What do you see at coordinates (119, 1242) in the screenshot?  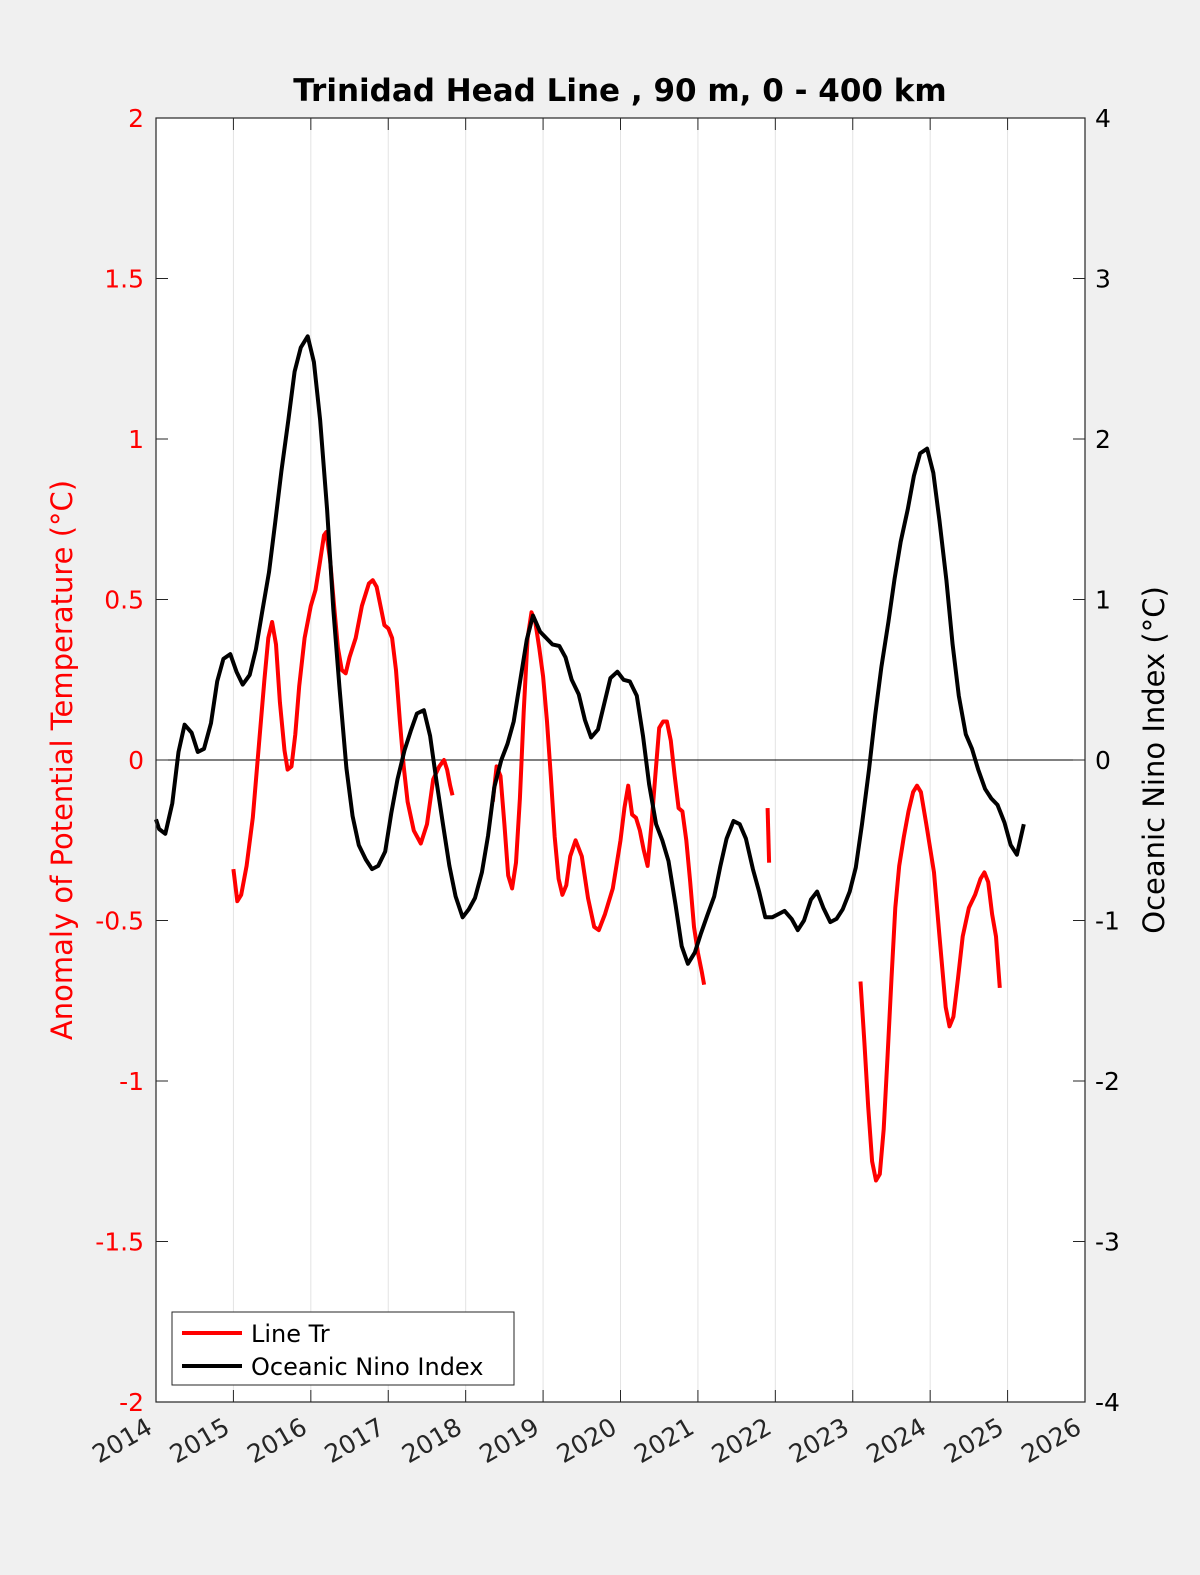 I see `left-y-tick-label: -1.5` at bounding box center [119, 1242].